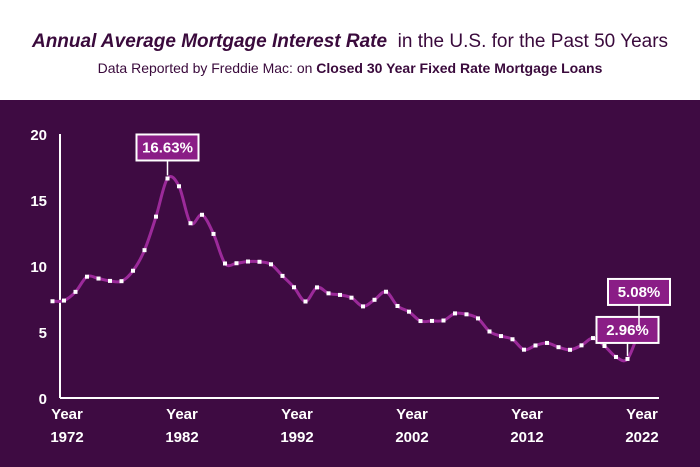  I want to click on callout-label: 2.96%, so click(627, 330).